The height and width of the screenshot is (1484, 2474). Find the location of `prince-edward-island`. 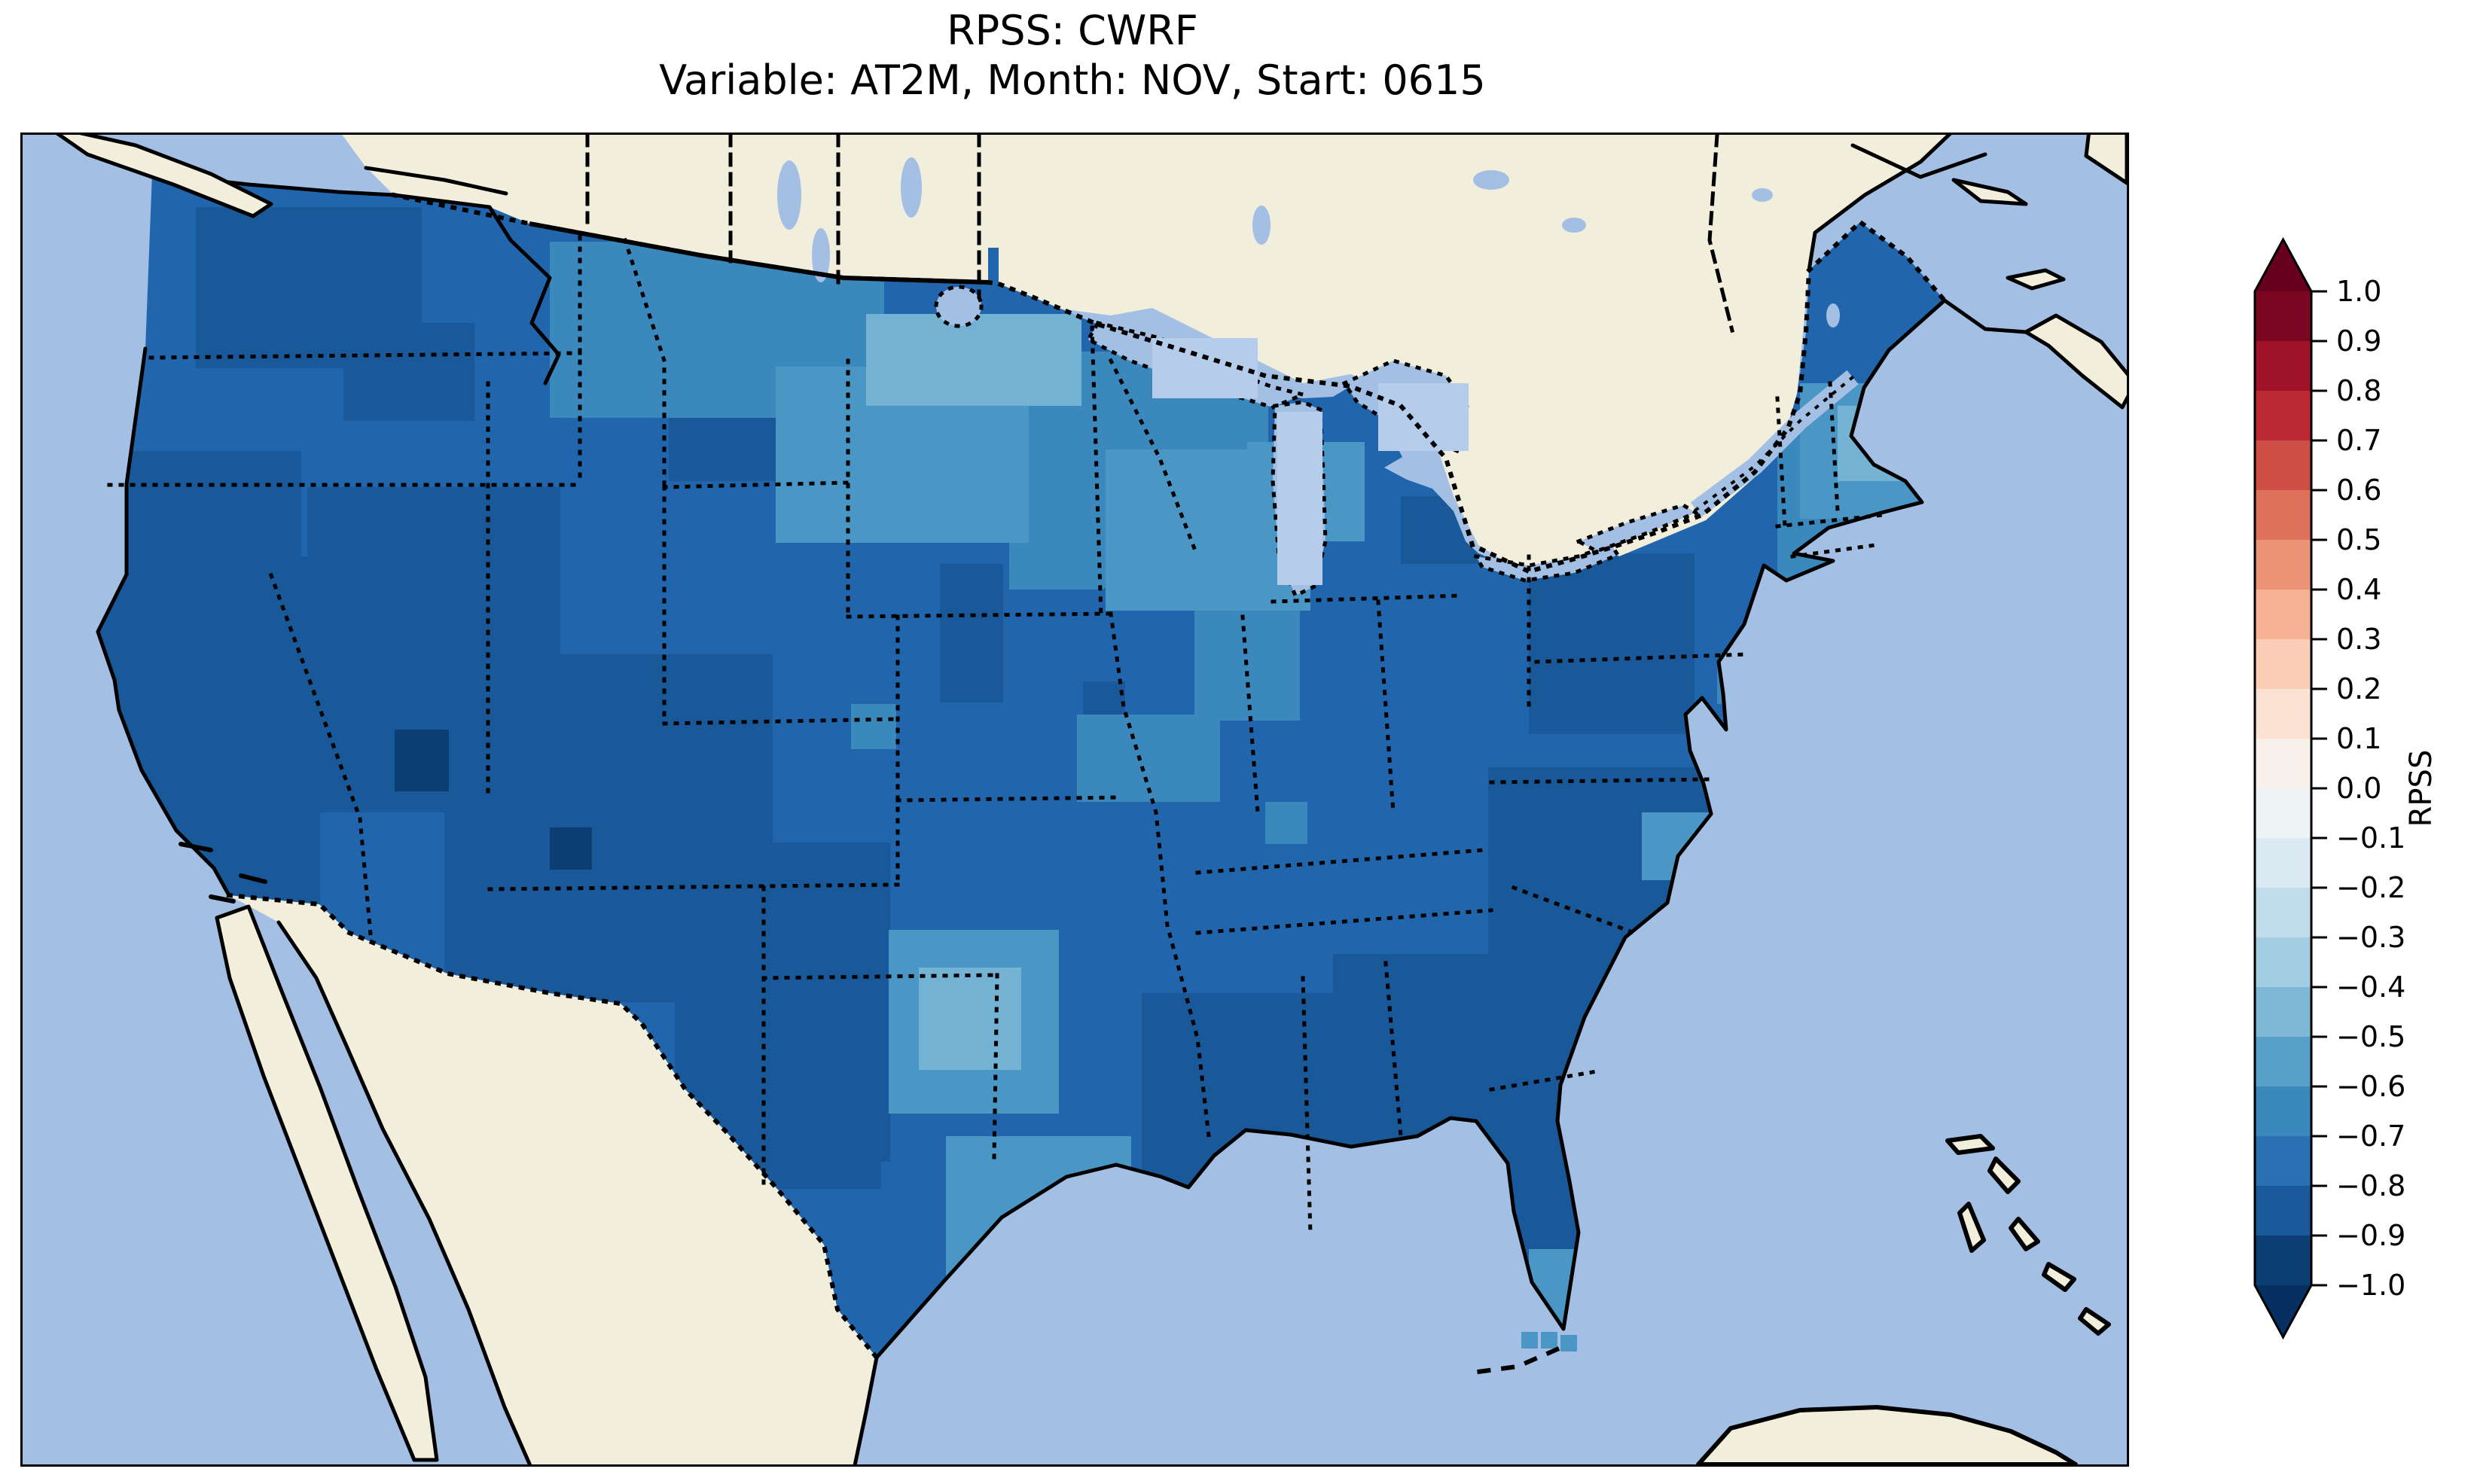

prince-edward-island is located at coordinates (2036, 279).